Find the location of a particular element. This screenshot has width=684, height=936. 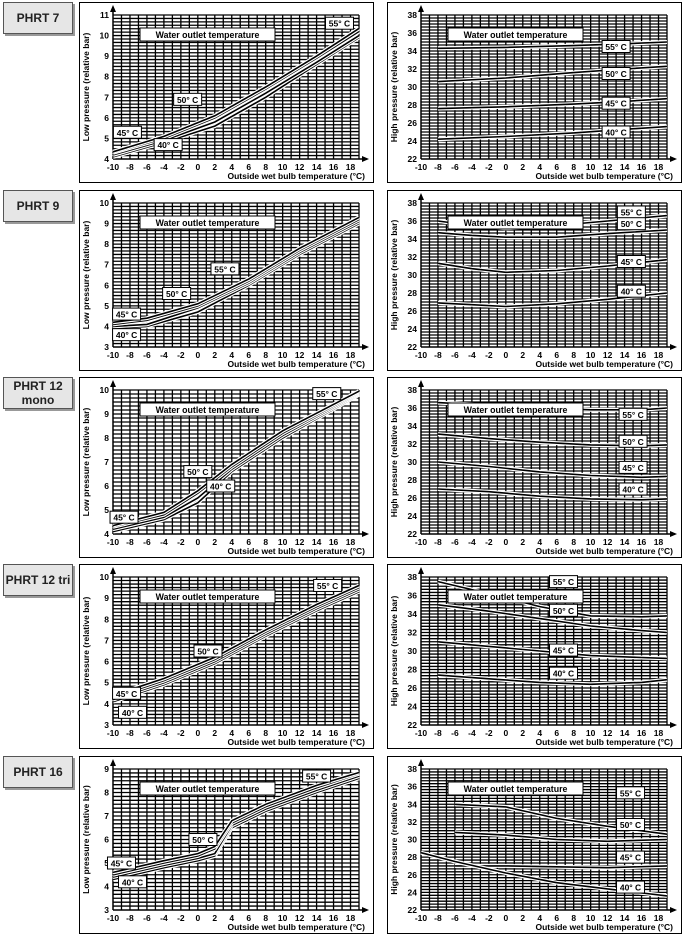

y-tick-label: 34 is located at coordinates (413, 239).